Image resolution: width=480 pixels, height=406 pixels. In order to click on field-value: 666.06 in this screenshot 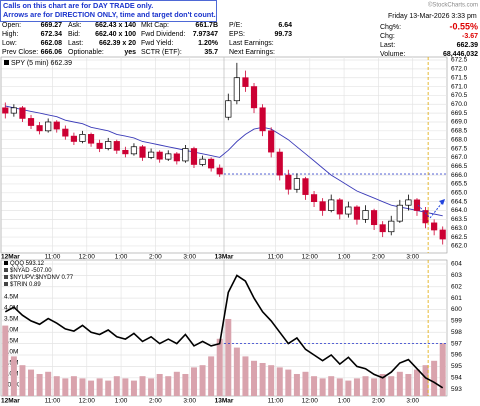, I will do `click(52, 52)`.